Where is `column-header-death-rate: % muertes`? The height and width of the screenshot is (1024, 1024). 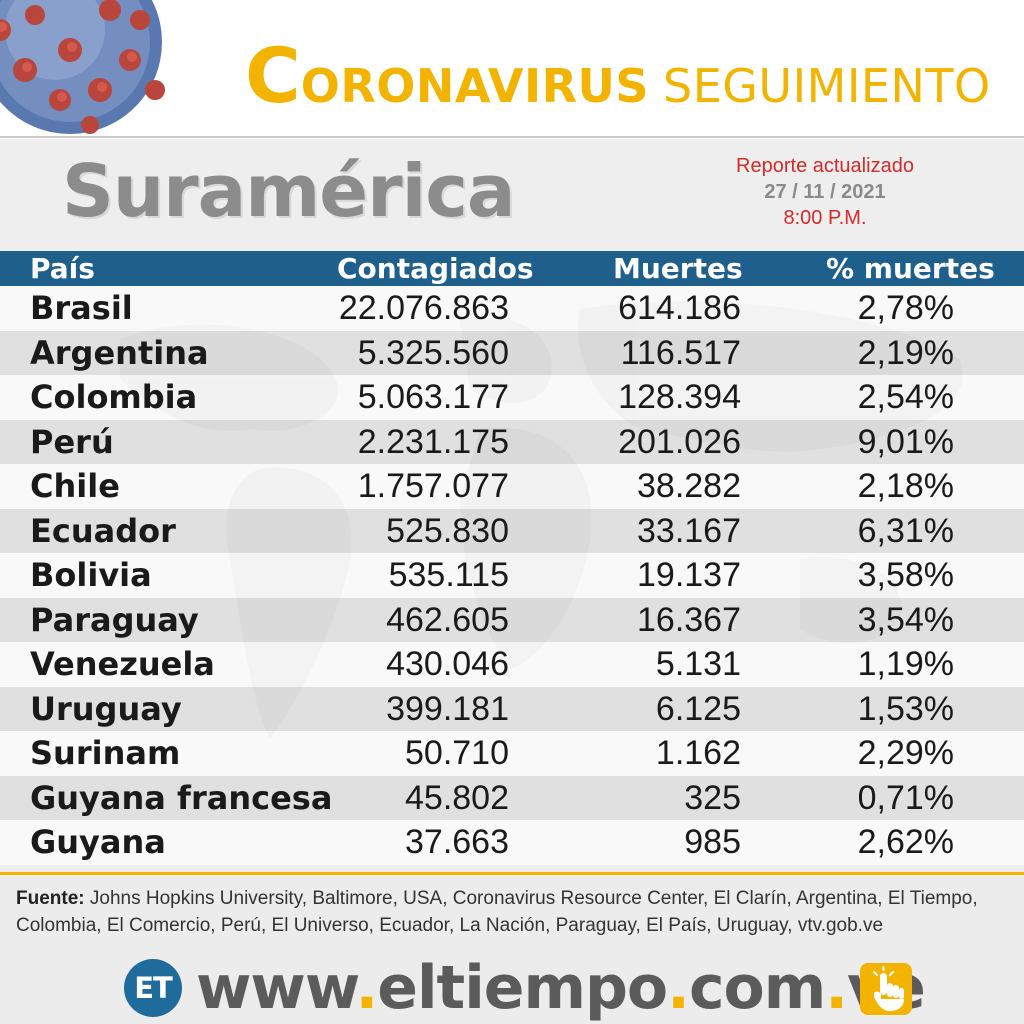 column-header-death-rate: % muertes is located at coordinates (910, 268).